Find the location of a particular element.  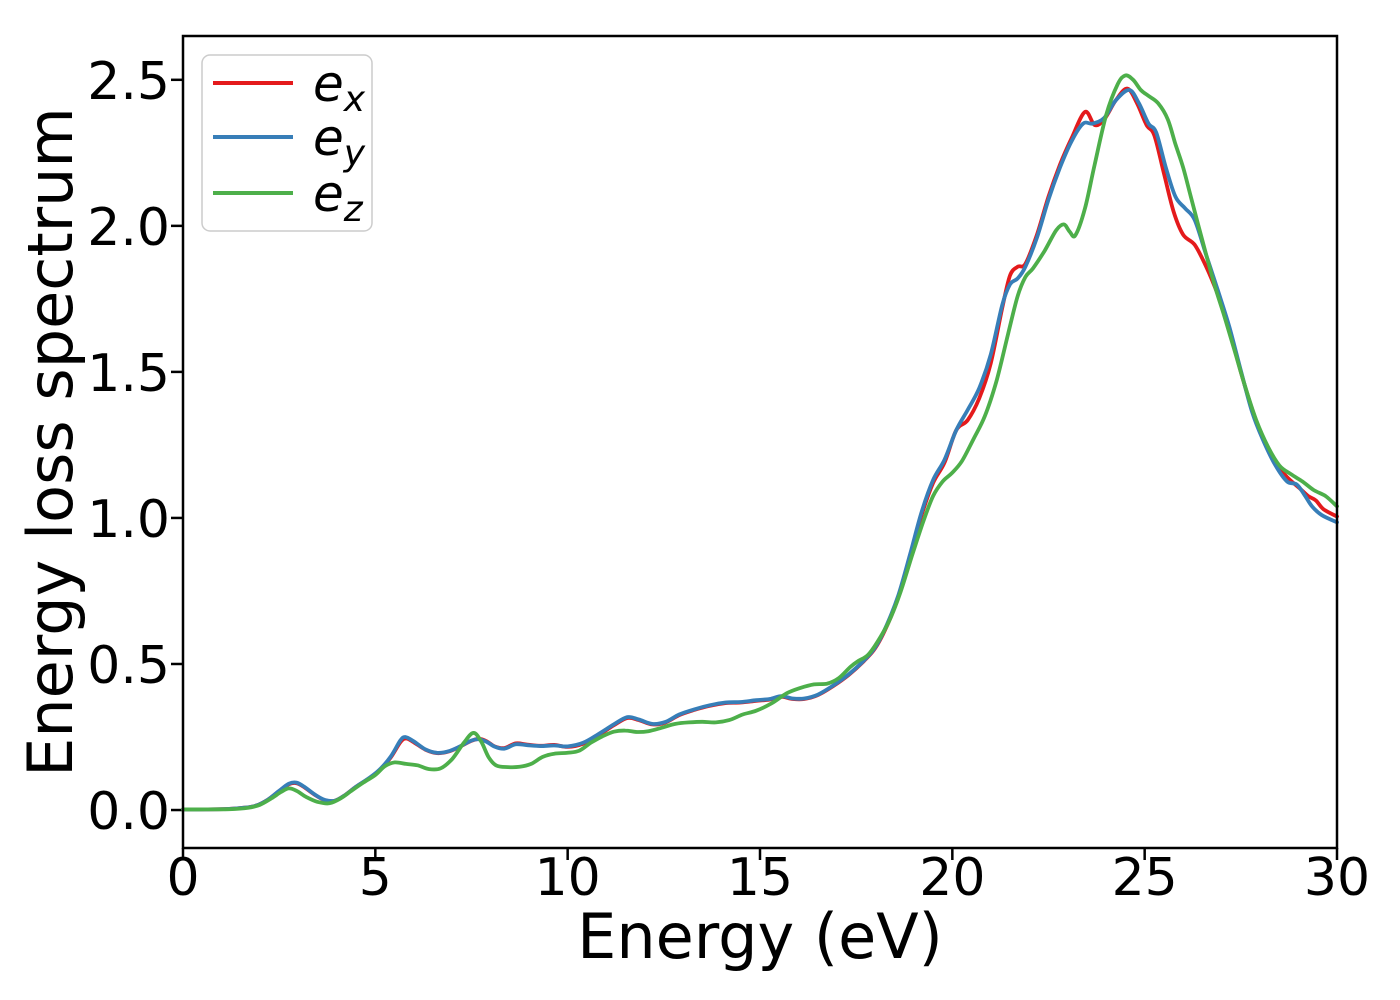

y-tick-label: 1.0 is located at coordinates (128, 520).